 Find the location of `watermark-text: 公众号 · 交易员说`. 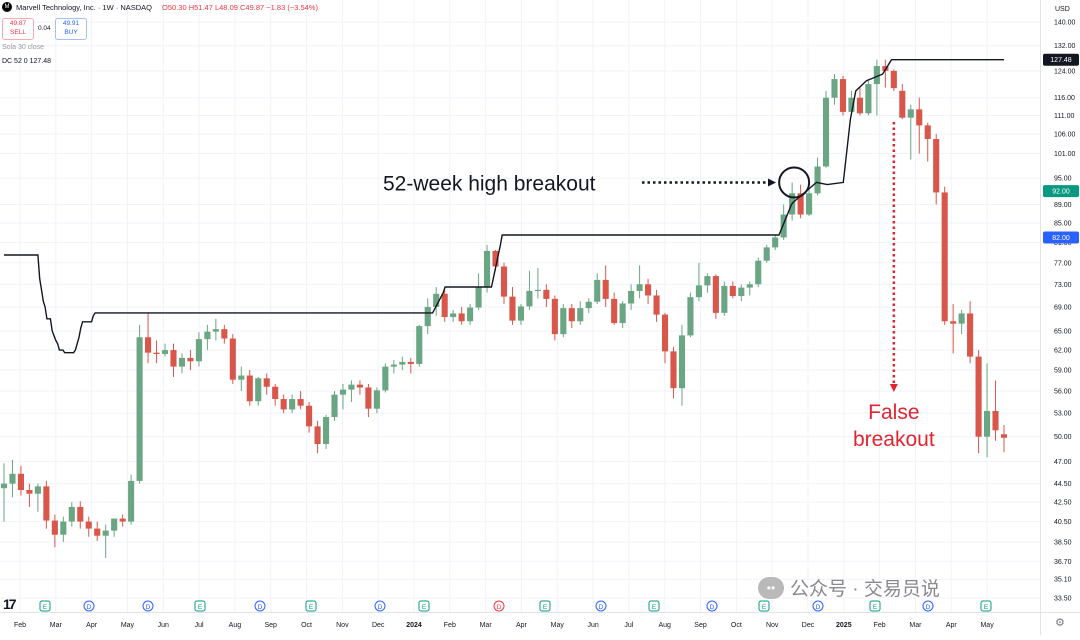

watermark-text: 公众号 · 交易员说 is located at coordinates (865, 589).